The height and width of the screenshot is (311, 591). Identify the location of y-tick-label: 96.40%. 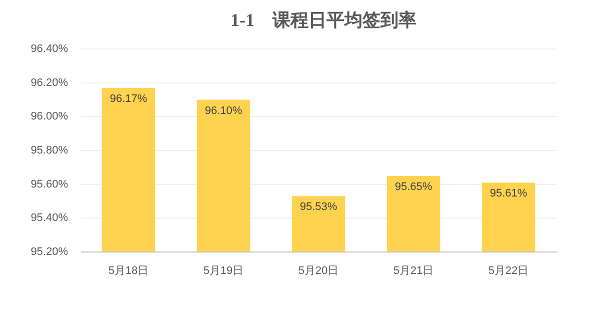
(49, 49).